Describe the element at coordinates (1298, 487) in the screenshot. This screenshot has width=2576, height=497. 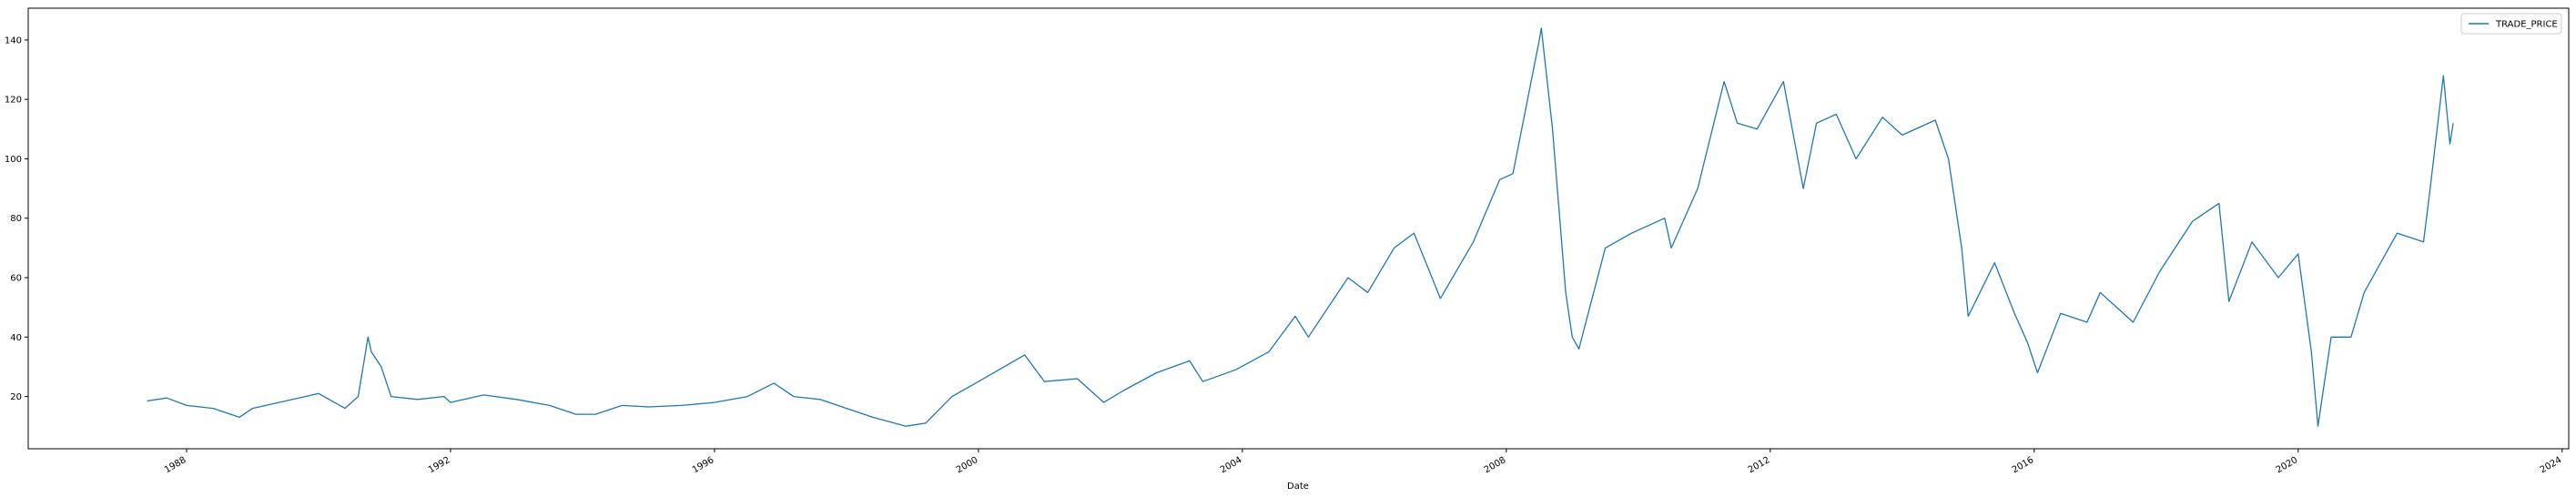
I see `x-axis-label: Date` at that location.